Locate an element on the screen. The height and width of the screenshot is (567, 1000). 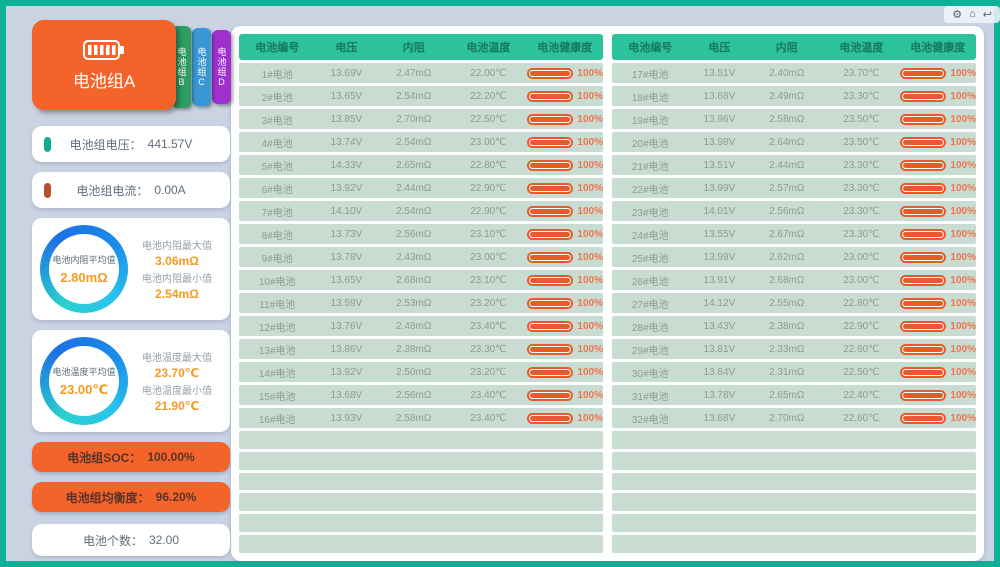
table-cell: 2.40mΩ is located at coordinates (787, 73).